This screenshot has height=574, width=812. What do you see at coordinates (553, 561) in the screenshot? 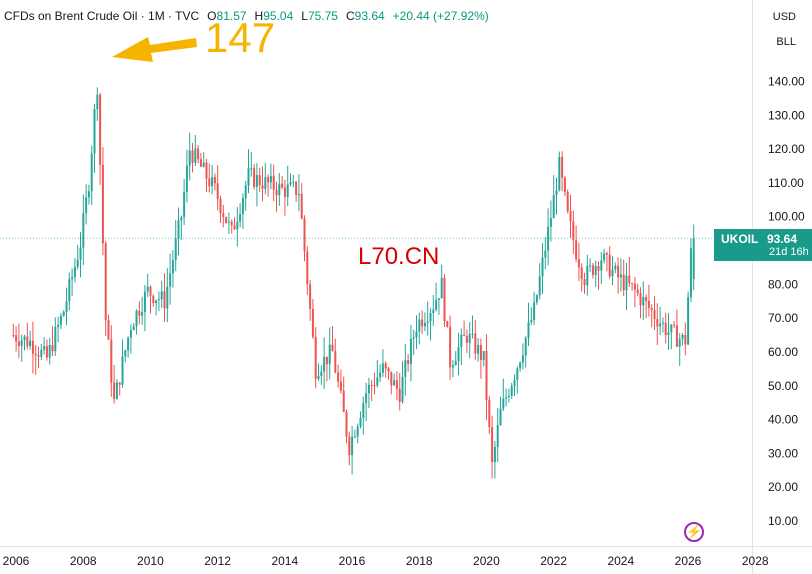
I see `x-tick-label: 2022` at bounding box center [553, 561].